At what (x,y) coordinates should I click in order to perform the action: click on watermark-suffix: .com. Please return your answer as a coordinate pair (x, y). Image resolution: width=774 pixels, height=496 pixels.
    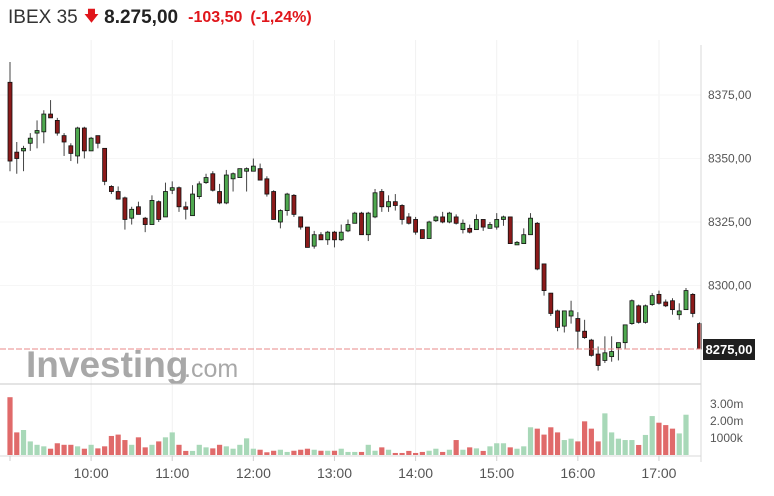
    Looking at the image, I should click on (211, 369).